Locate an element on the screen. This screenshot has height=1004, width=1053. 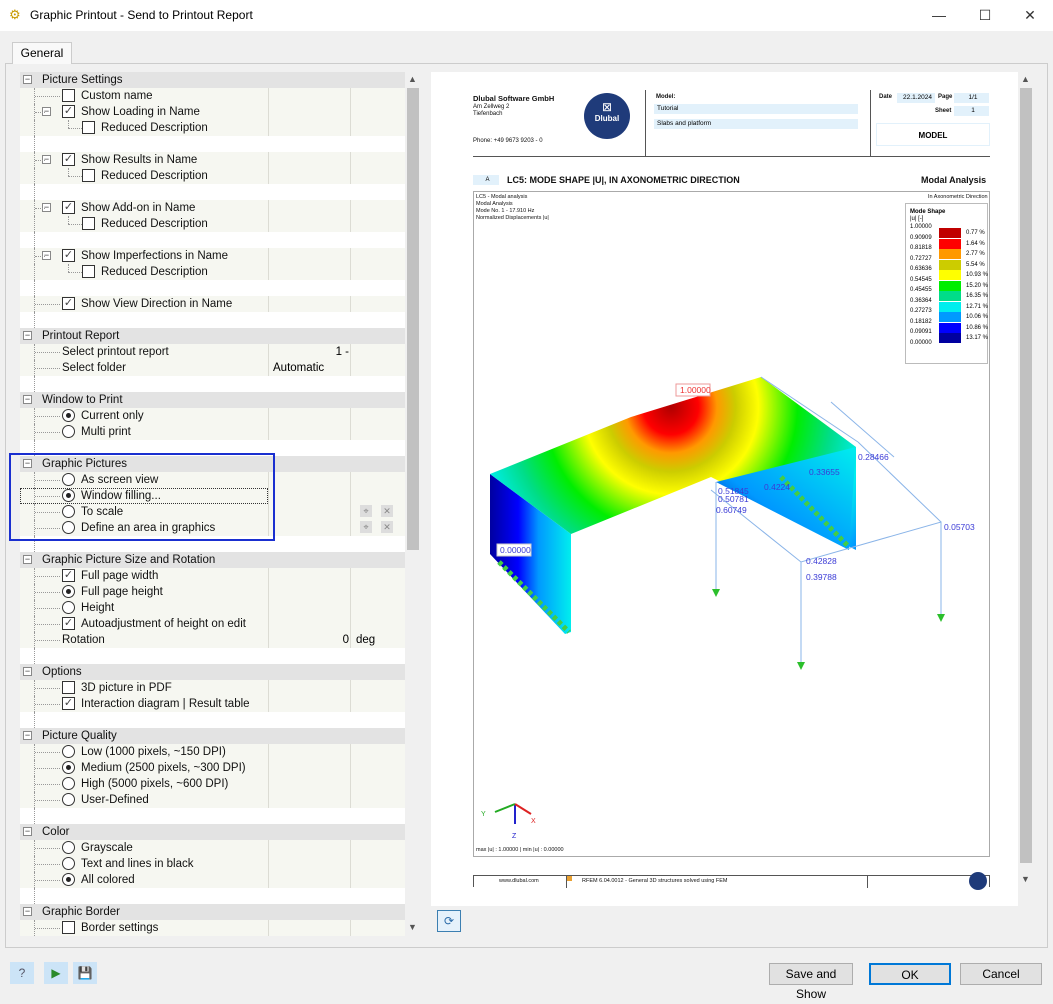
tree-scroll-thumb is located at coordinates (413, 319).